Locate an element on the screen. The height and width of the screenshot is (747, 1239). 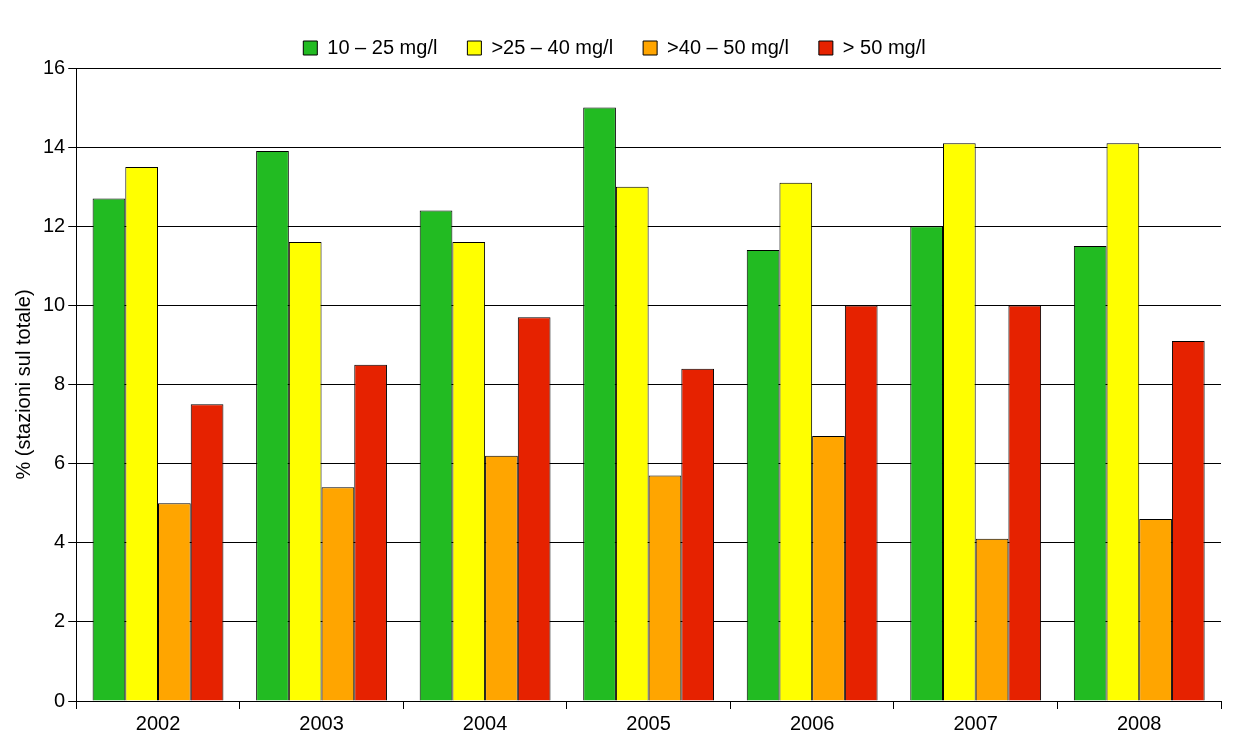
legend-label: >40 – 50 mg/l is located at coordinates (728, 46).